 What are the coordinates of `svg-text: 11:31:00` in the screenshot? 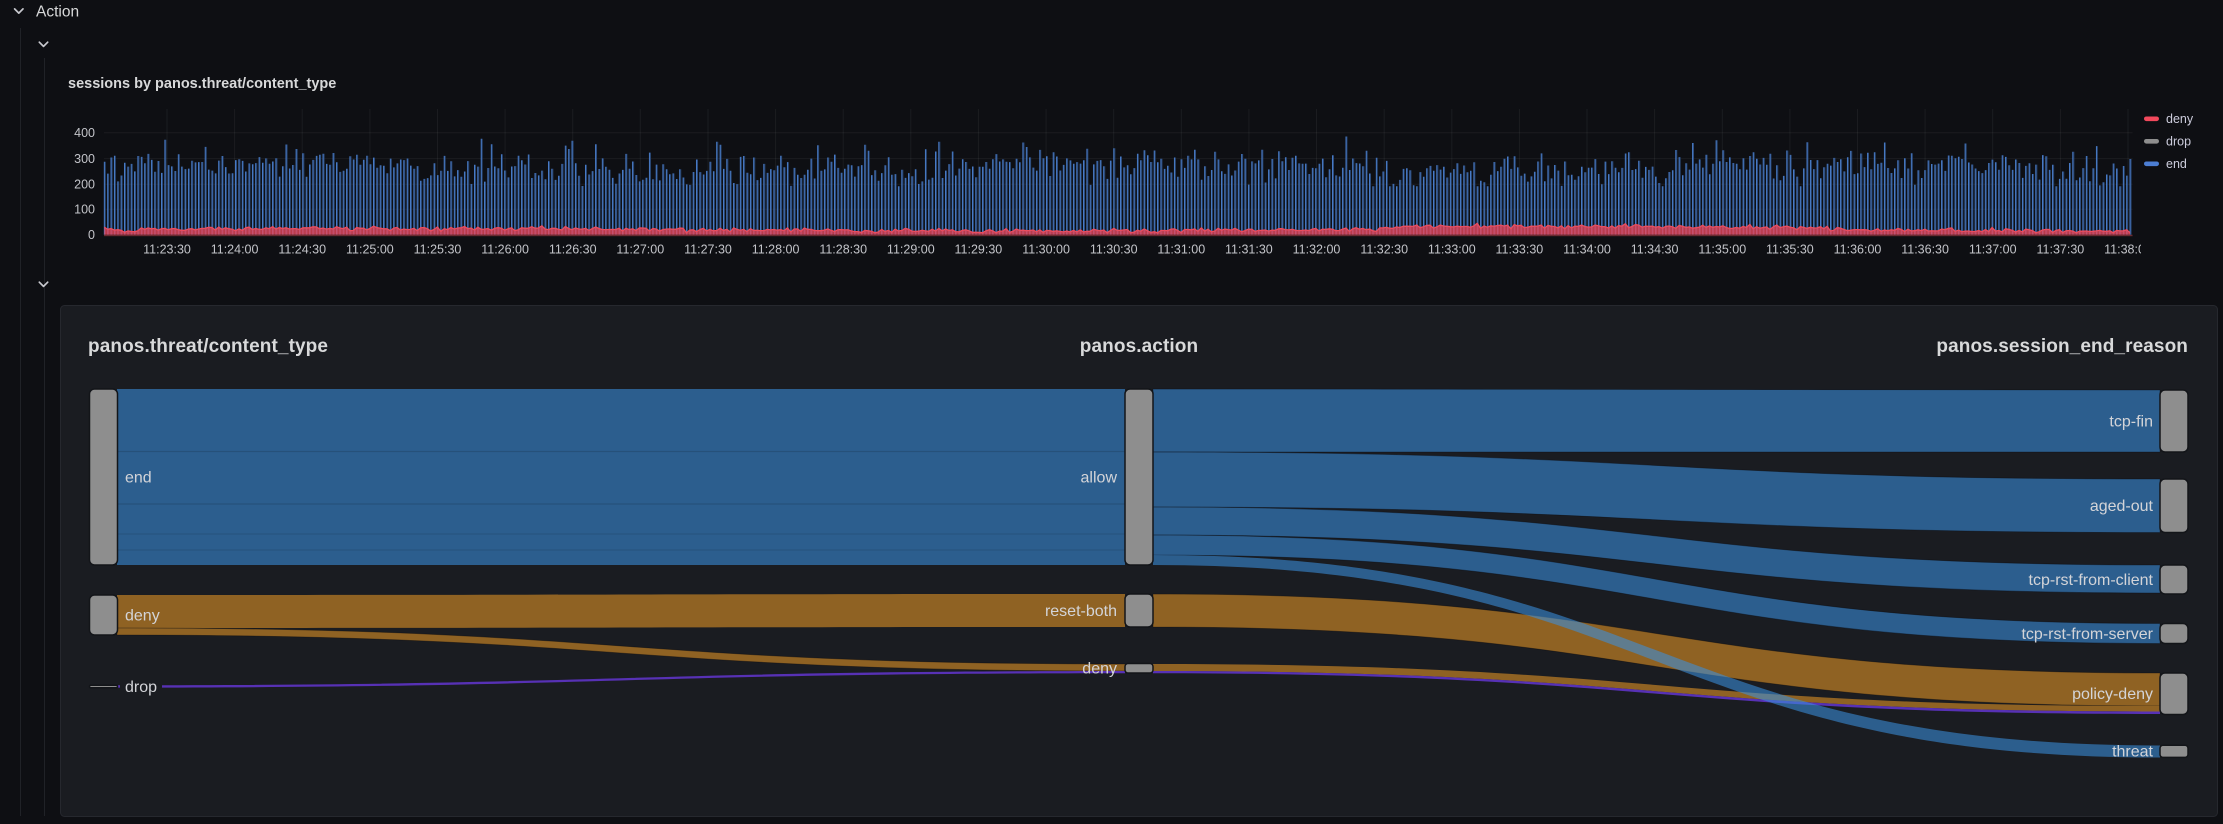 It's located at (1181, 250).